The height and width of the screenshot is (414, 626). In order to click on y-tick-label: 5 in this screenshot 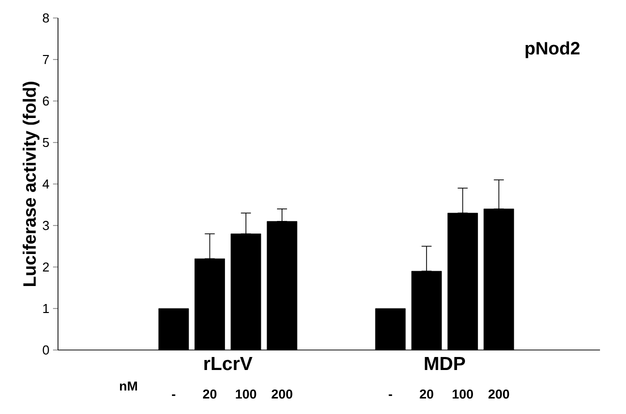, I will do `click(45, 143)`.